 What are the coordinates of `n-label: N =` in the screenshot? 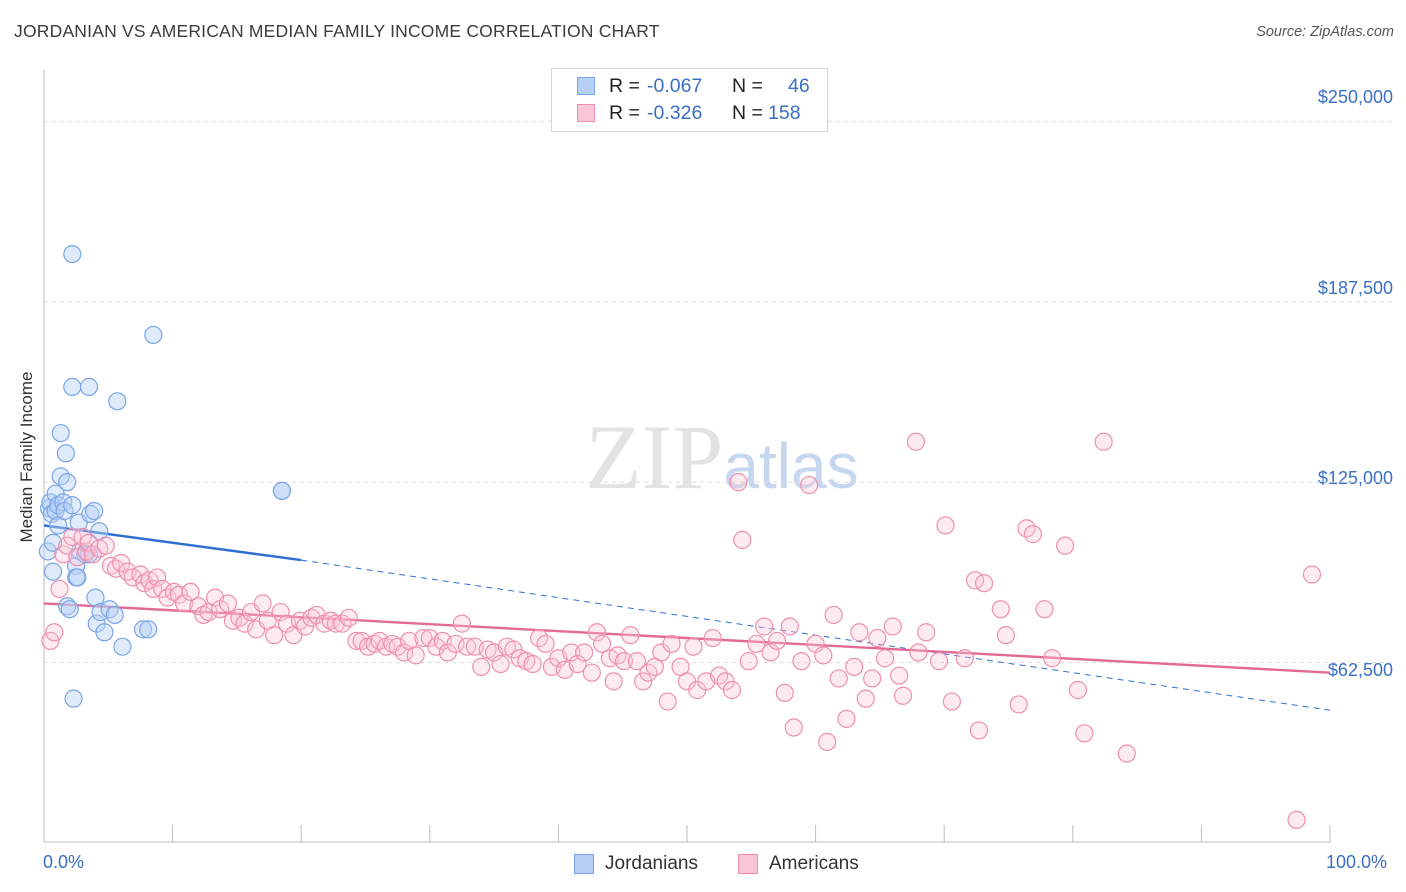 It's located at (747, 113).